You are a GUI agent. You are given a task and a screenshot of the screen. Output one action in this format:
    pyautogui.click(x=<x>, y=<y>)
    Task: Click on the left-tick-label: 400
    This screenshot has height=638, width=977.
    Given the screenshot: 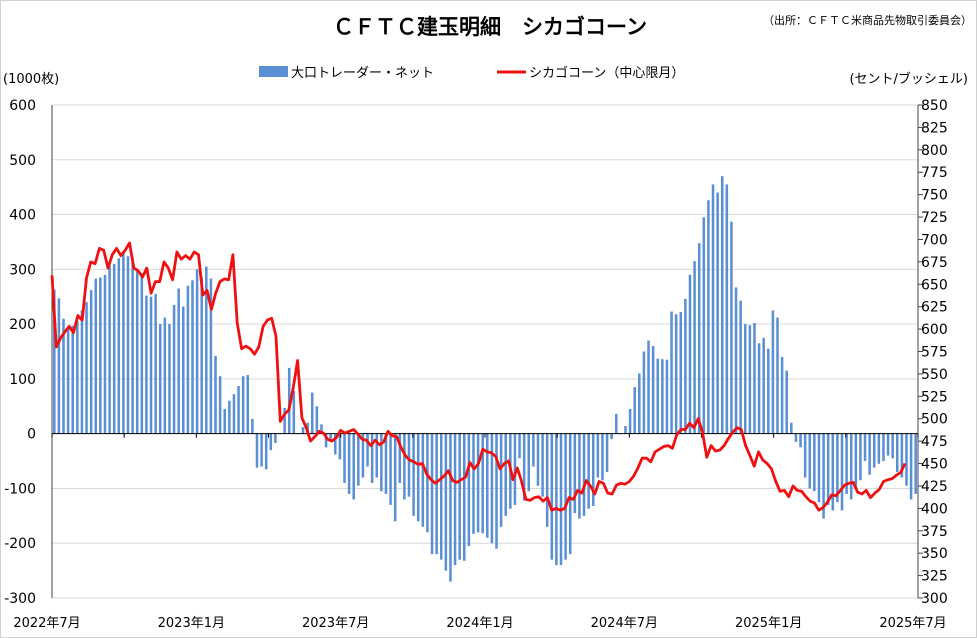 What is the action you would take?
    pyautogui.click(x=22, y=216)
    